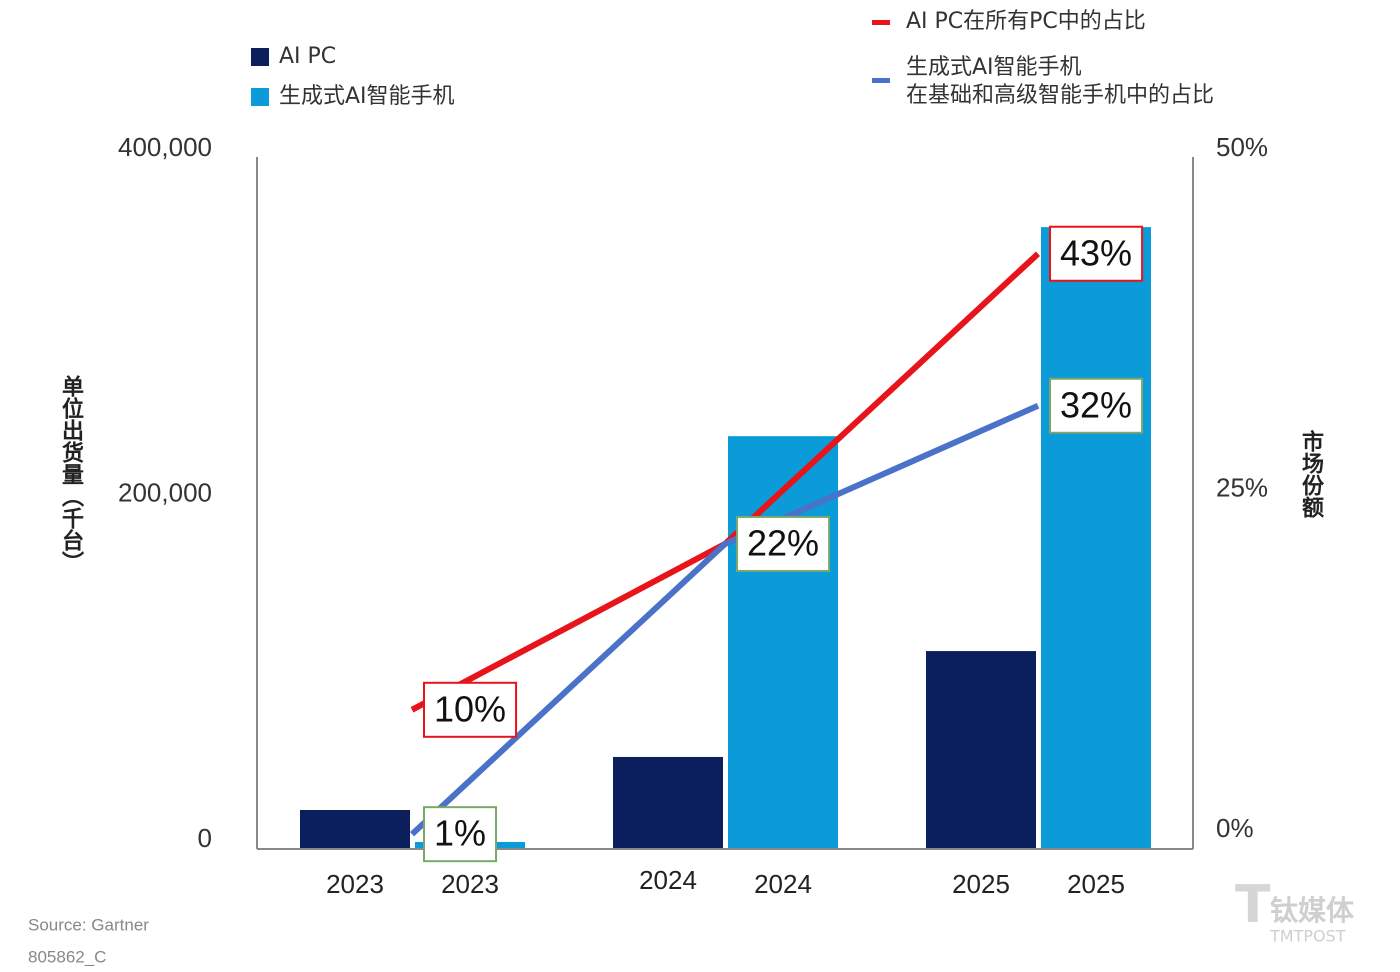 The height and width of the screenshot is (972, 1400). What do you see at coordinates (367, 96) in the screenshot?
I see `legend-label: 生成式AI智能手机` at bounding box center [367, 96].